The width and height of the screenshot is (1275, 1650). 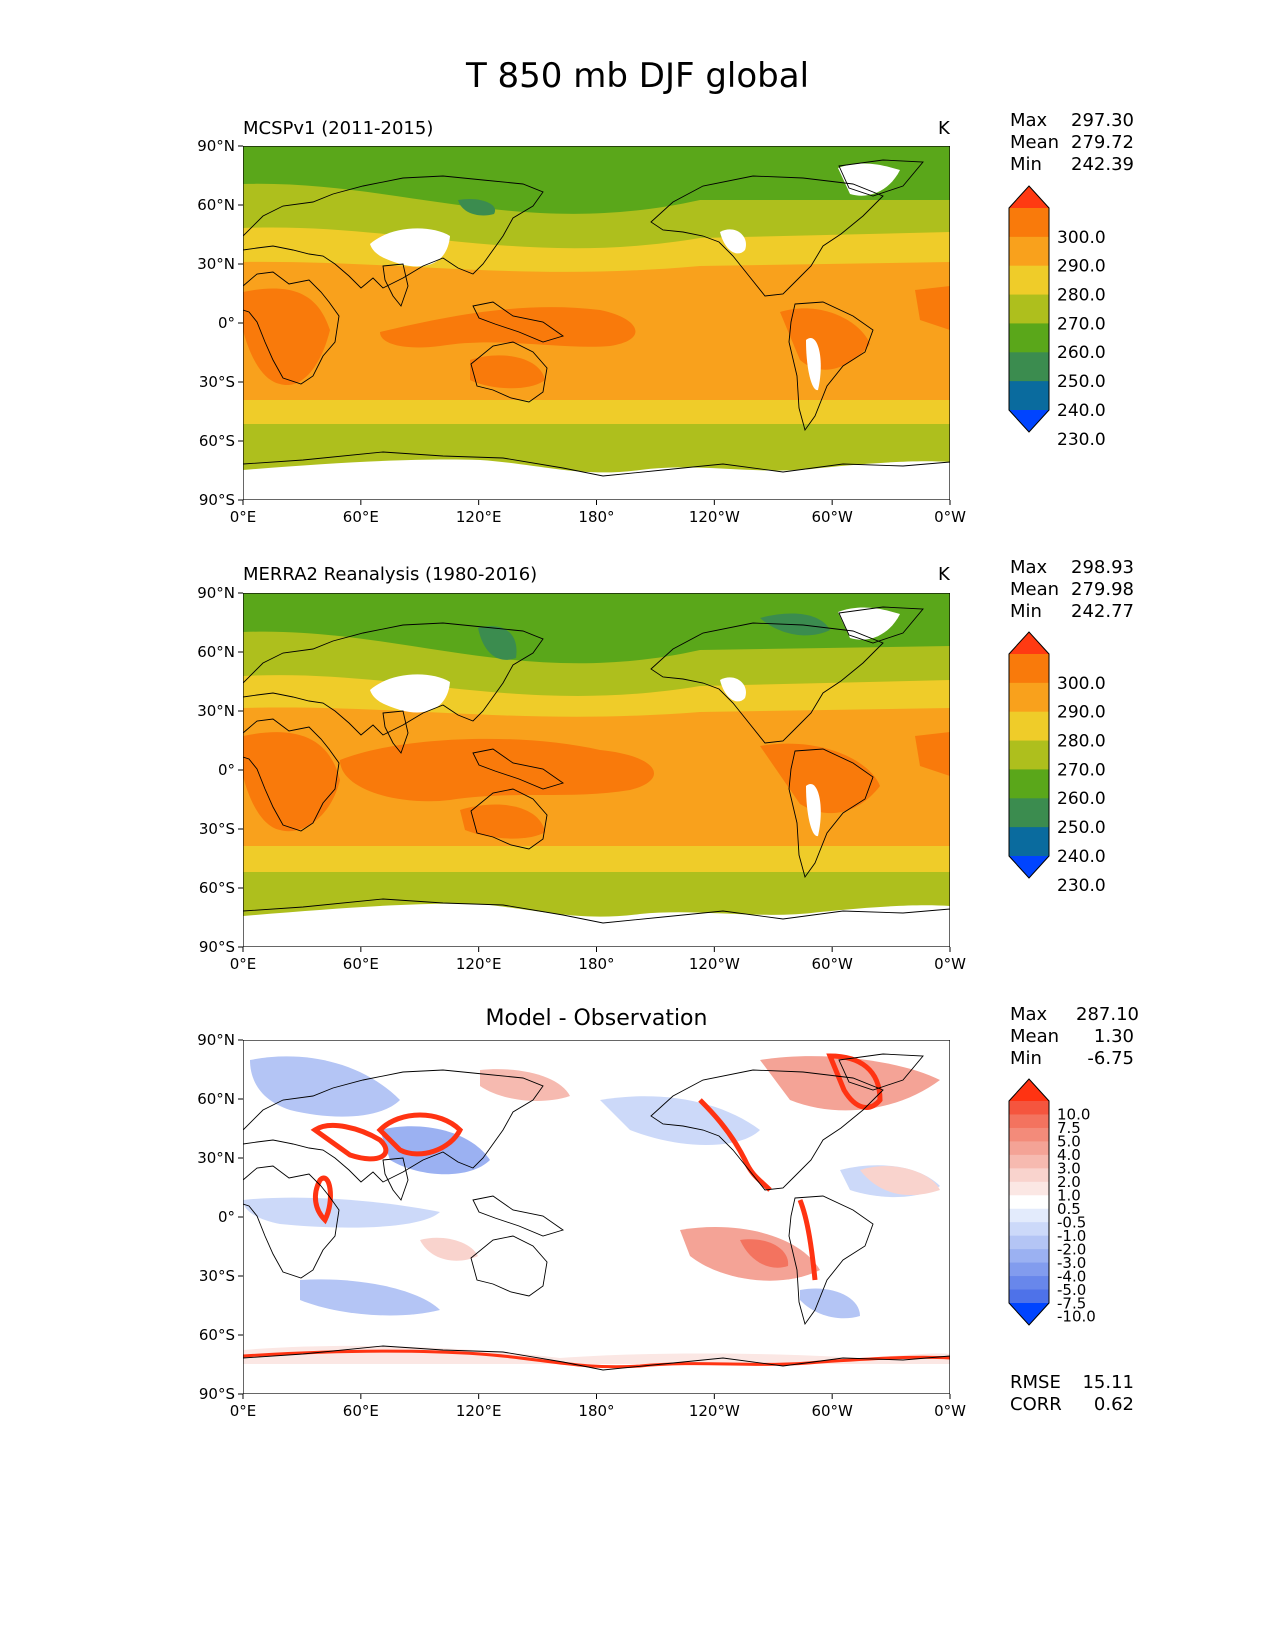 What do you see at coordinates (1113, 1036) in the screenshot?
I see `mean-value: 1.30` at bounding box center [1113, 1036].